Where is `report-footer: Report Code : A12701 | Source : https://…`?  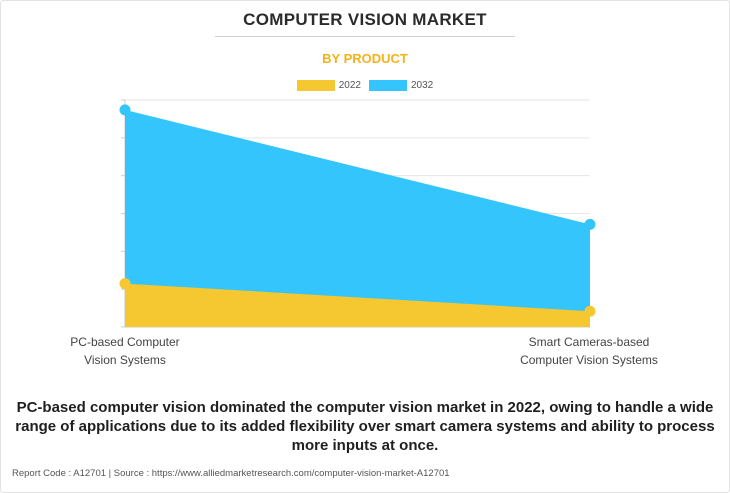 report-footer: Report Code : A12701 | Source : https://… is located at coordinates (231, 473).